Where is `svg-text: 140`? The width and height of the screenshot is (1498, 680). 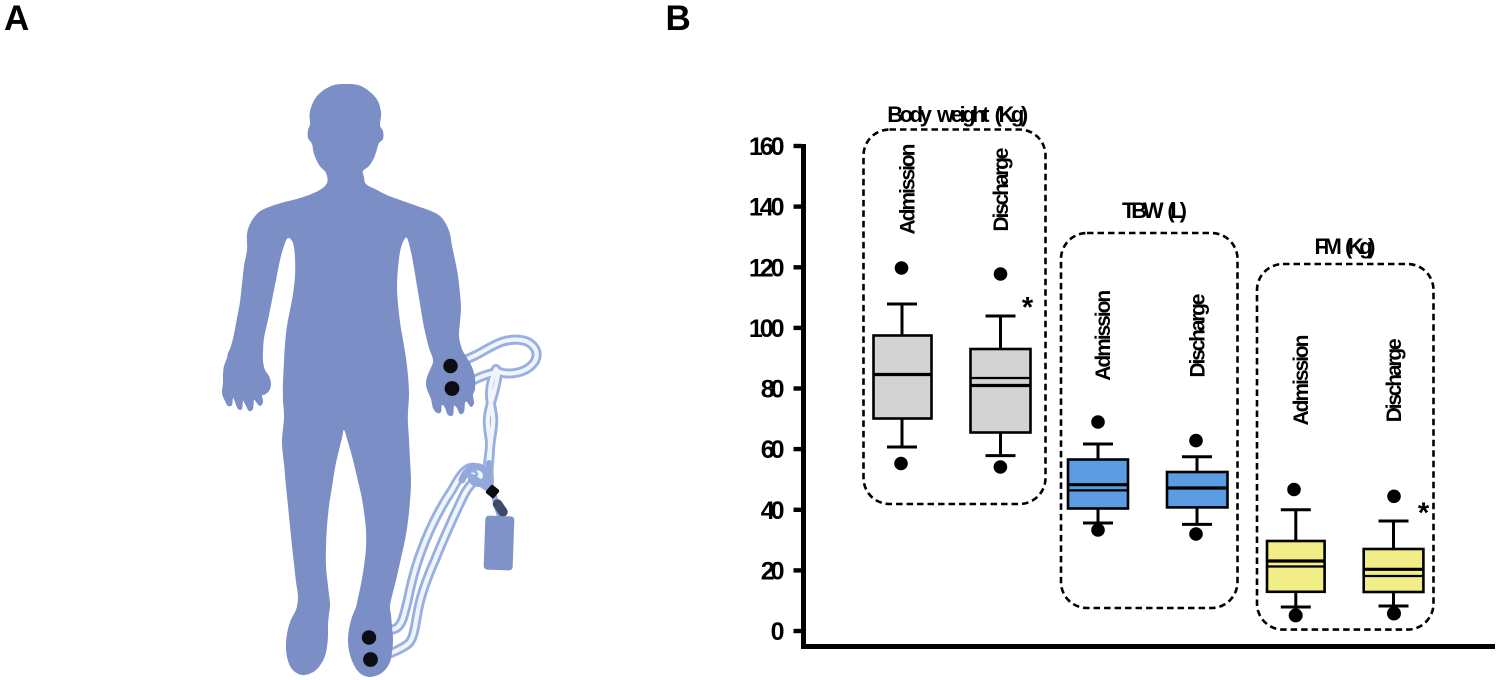 svg-text: 140 is located at coordinates (767, 208).